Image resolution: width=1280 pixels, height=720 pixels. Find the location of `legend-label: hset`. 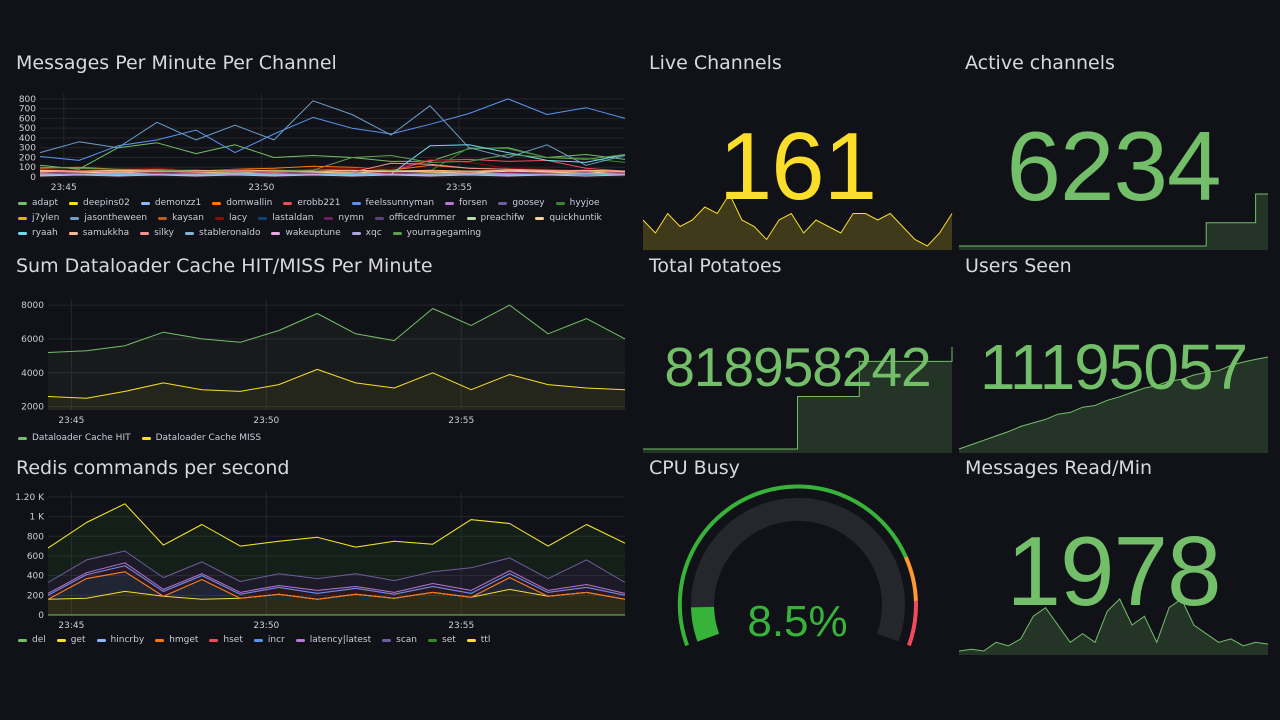

legend-label: hset is located at coordinates (233, 640).